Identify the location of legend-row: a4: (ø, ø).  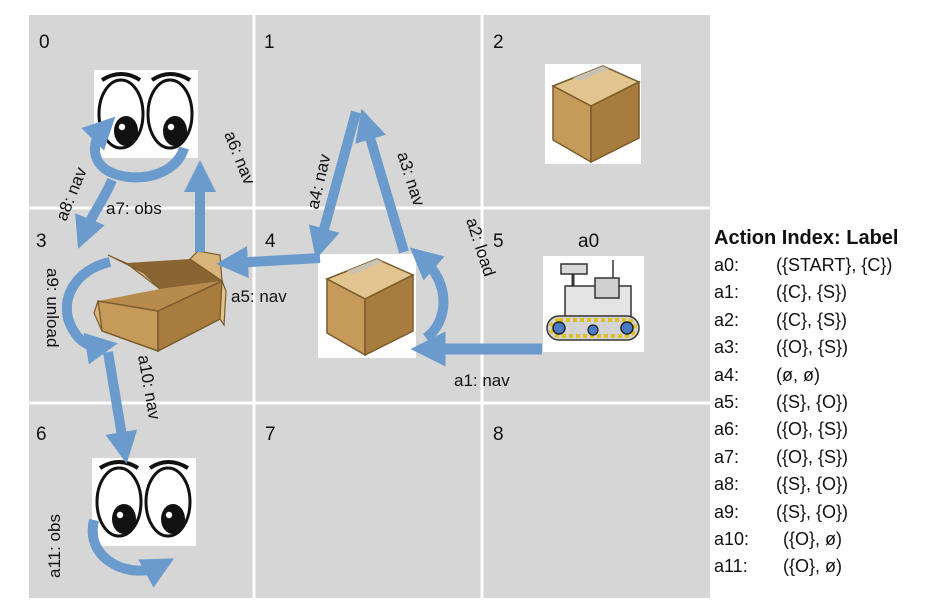
(828, 375).